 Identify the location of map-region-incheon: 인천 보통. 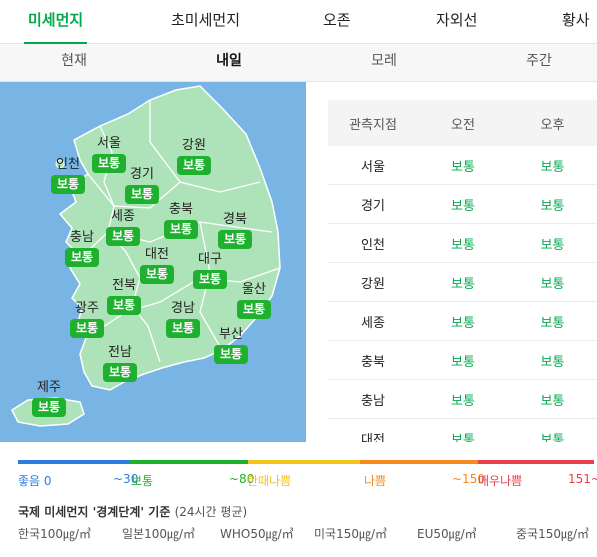
(68, 175).